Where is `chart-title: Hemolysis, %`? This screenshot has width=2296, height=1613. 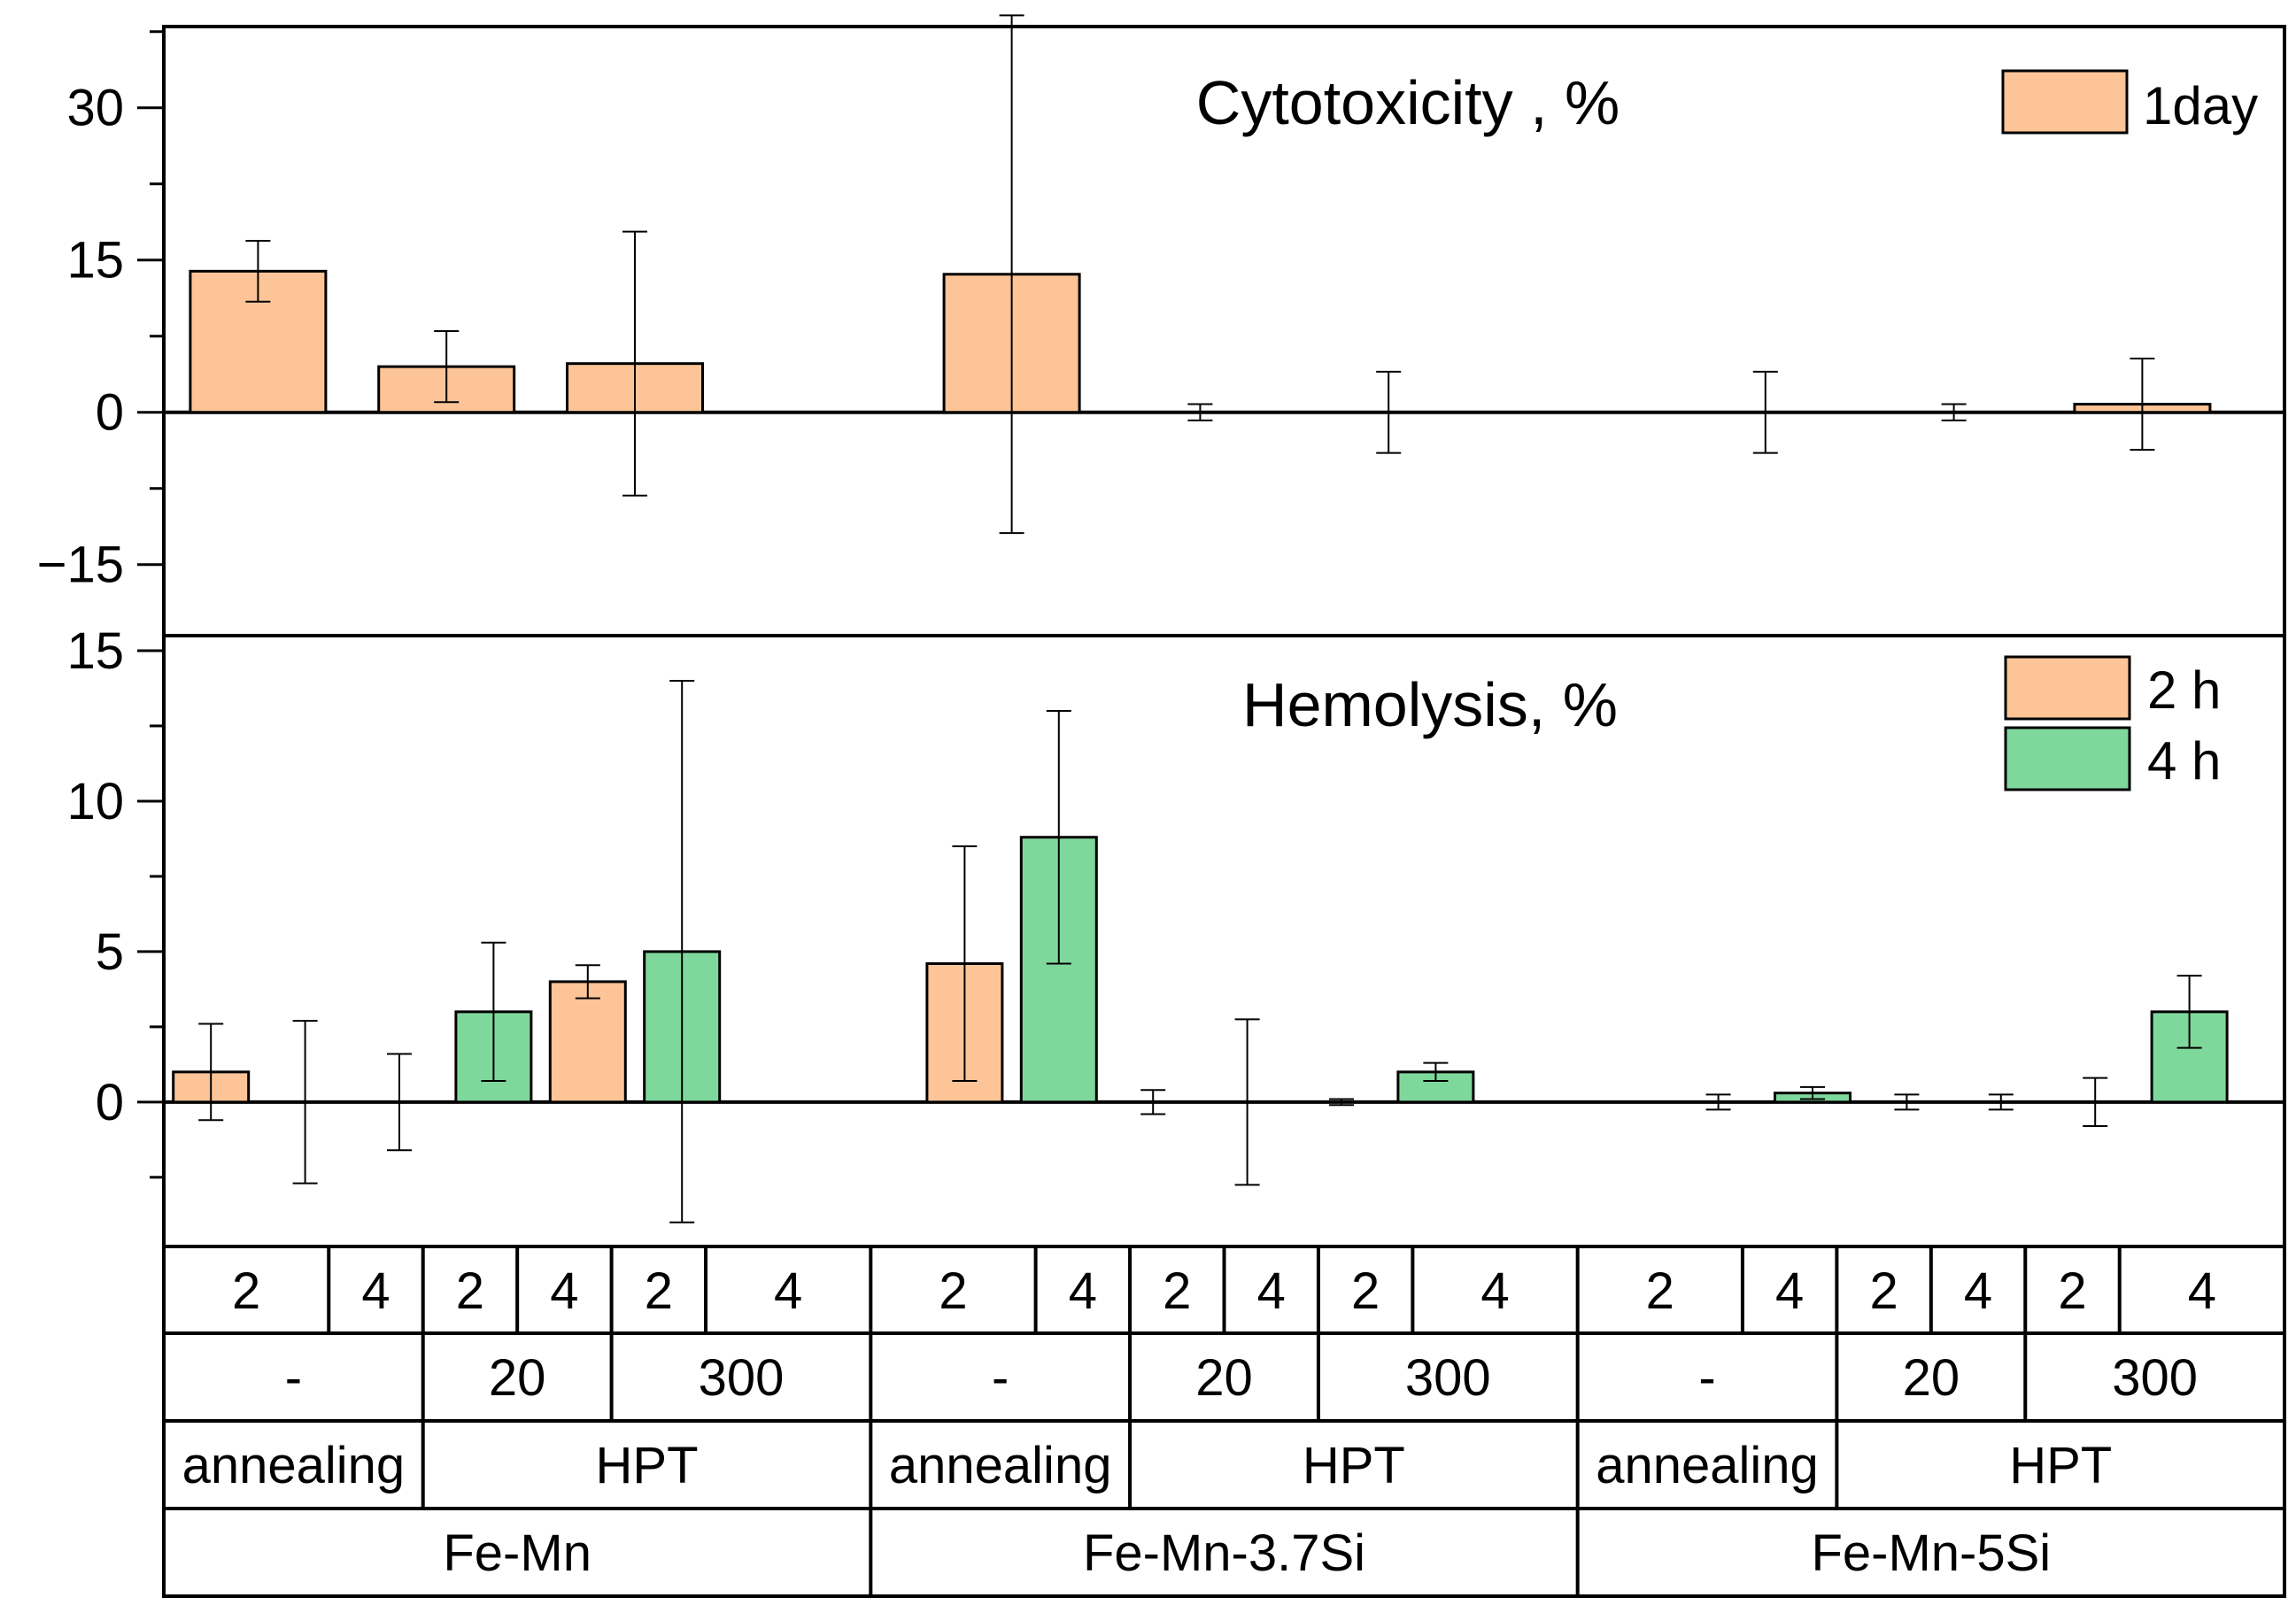 chart-title: Hemolysis, % is located at coordinates (1430, 704).